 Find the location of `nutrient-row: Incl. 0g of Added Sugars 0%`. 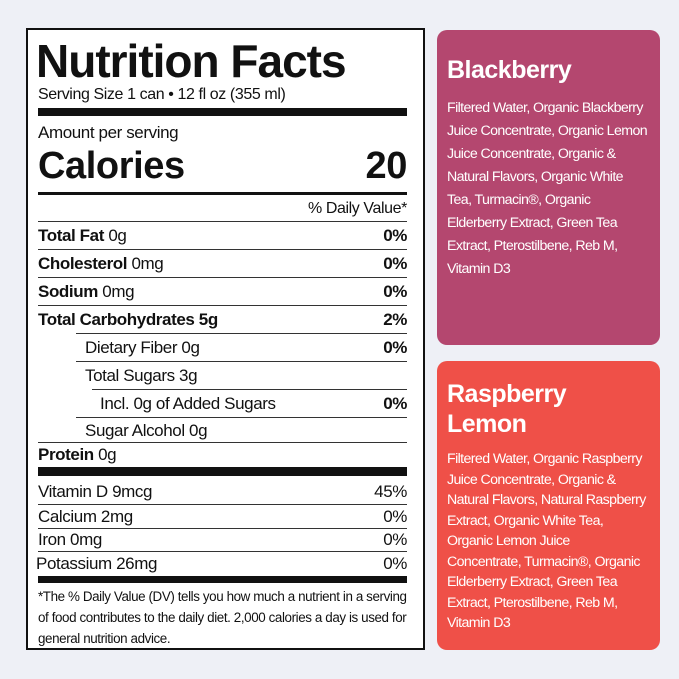

nutrient-row: Incl. 0g of Added Sugars 0% is located at coordinates (253, 403).